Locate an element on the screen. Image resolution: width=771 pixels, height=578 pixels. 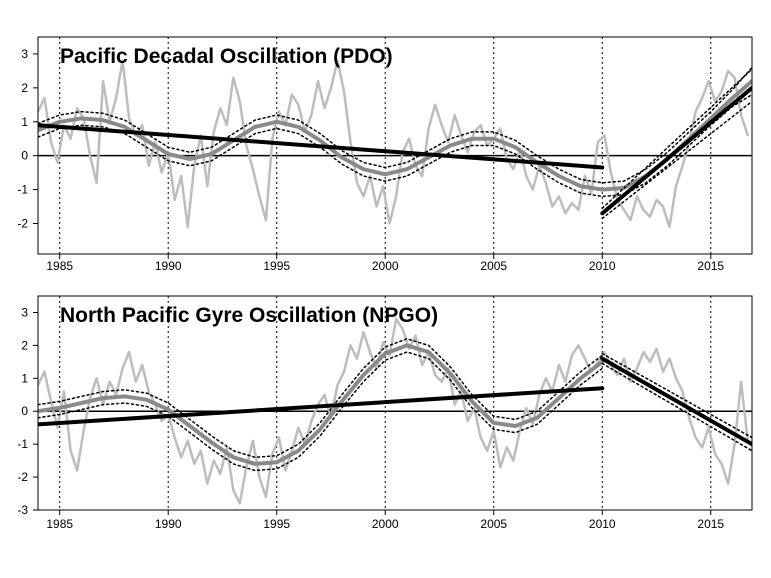
pdo-y-tick-label: 2 is located at coordinates (24, 88).